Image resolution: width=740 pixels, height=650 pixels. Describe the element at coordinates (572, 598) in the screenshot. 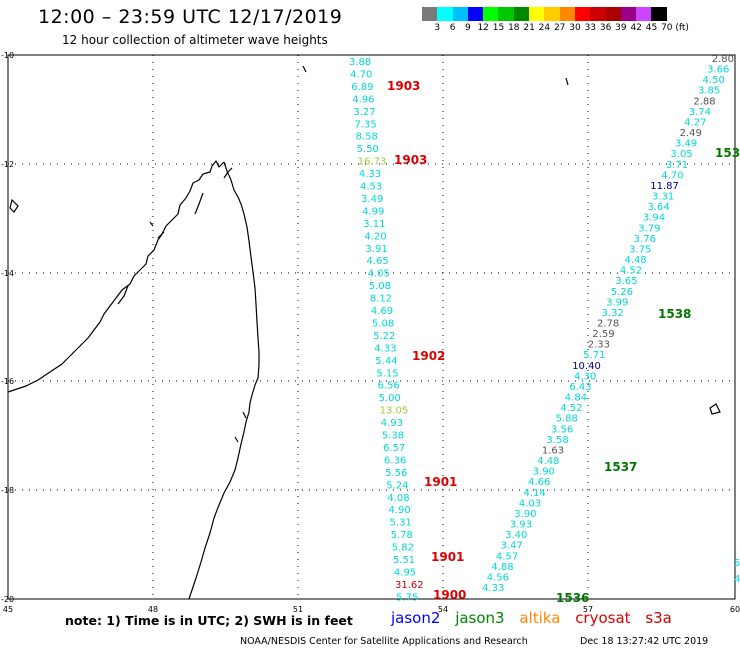

I see `pass-time-label: 1536` at that location.